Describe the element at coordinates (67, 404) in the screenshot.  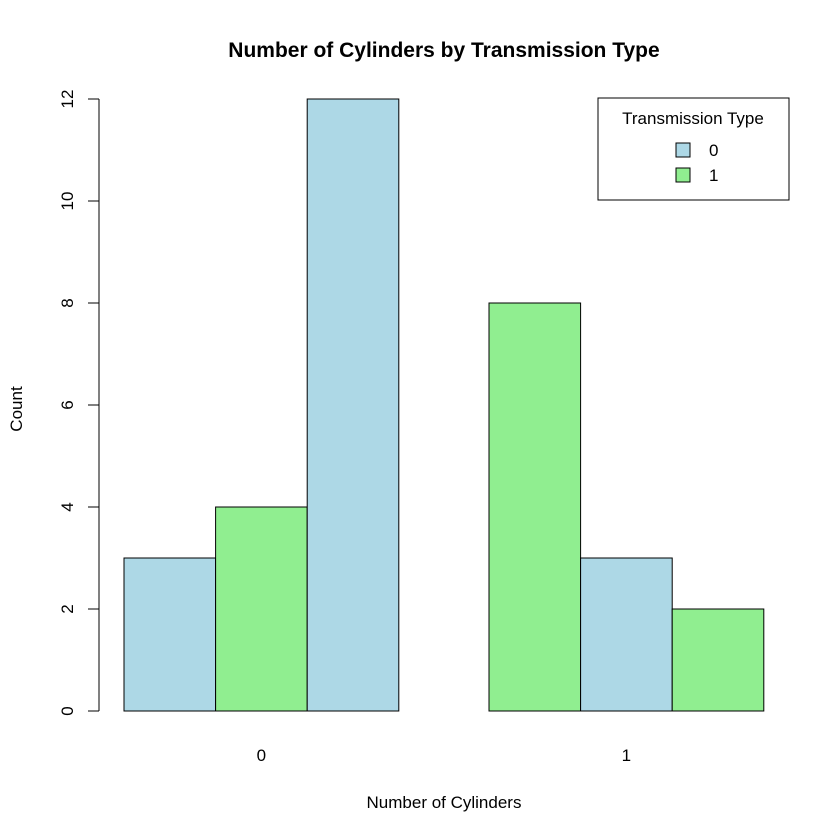
I see `y-tick-label: 6` at that location.